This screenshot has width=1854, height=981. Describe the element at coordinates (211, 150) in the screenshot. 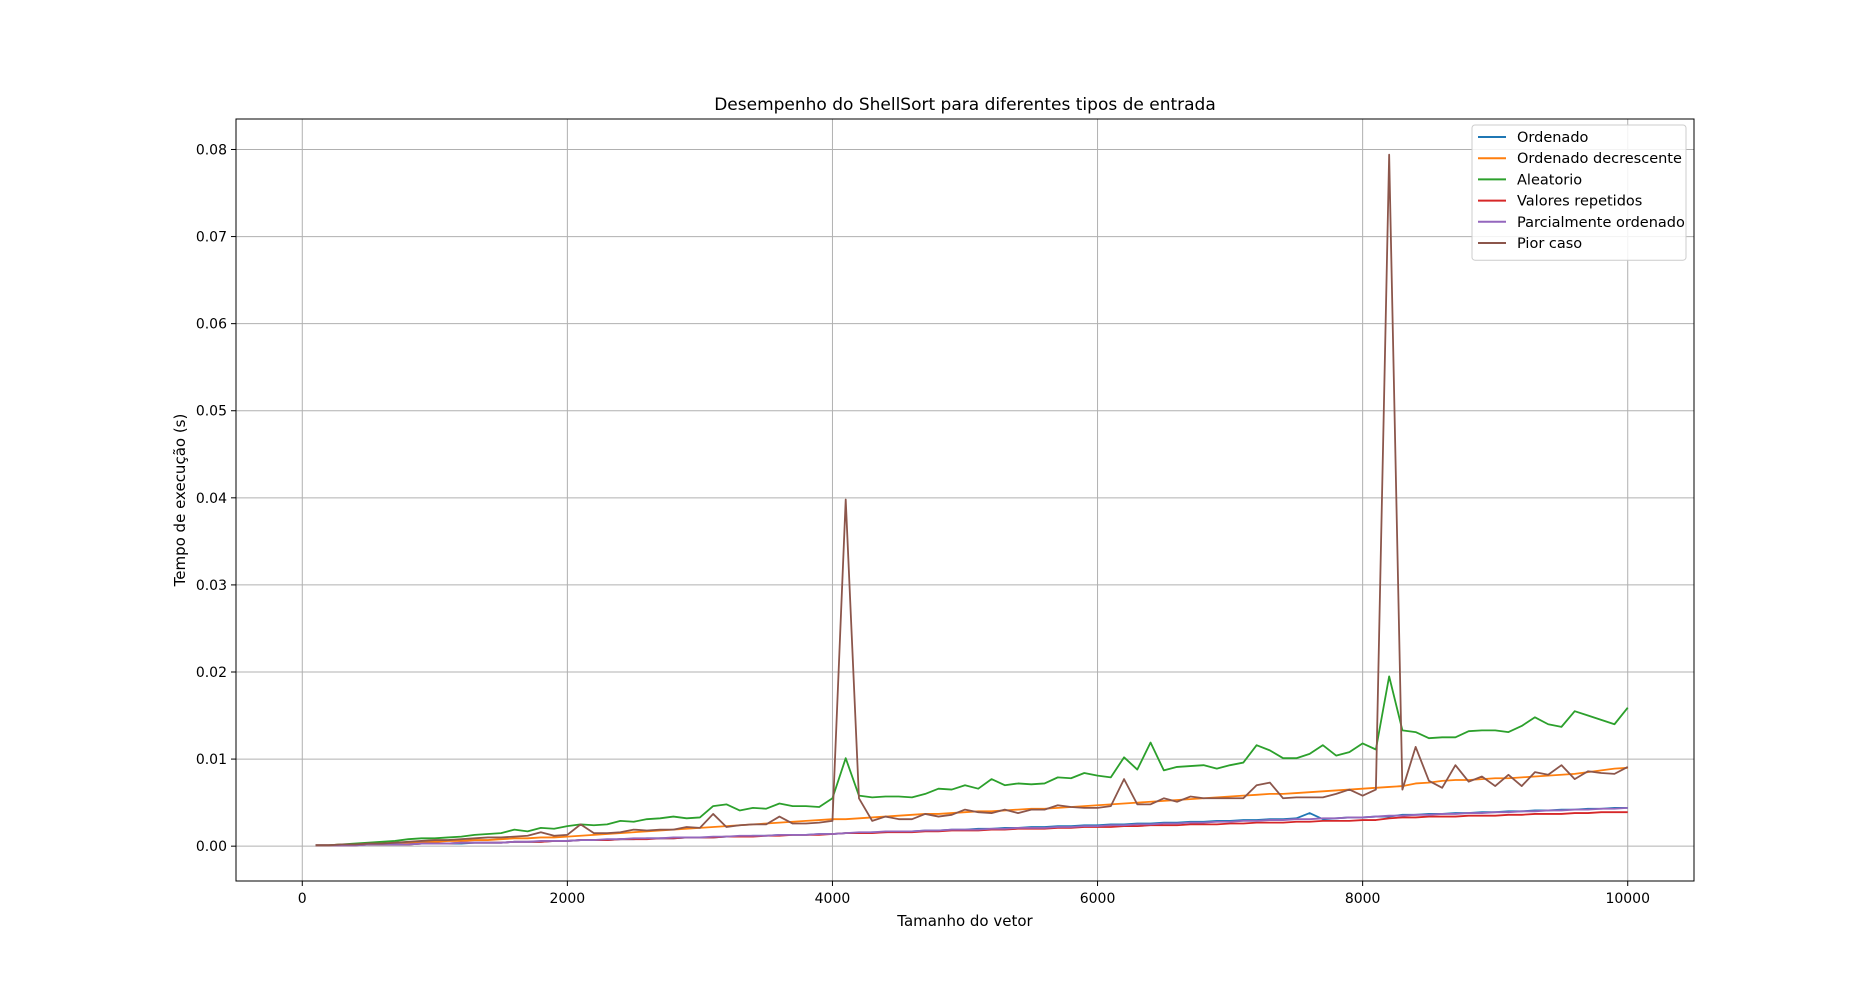

I see `y-tick-label: 0.08` at that location.